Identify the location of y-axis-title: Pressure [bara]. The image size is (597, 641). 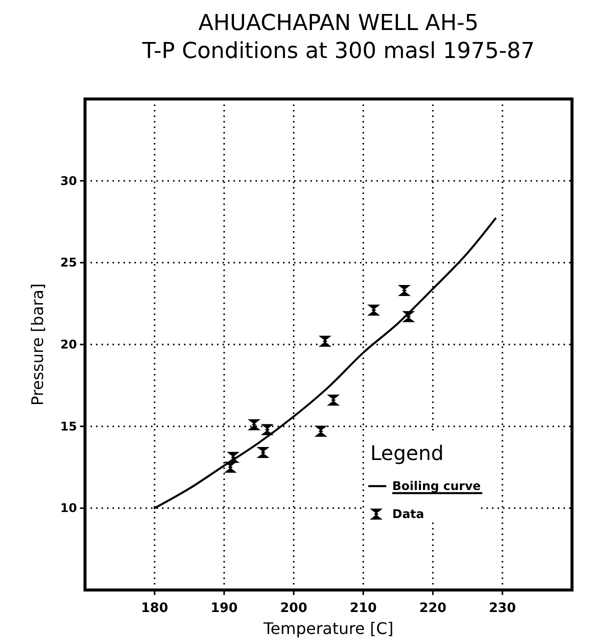
(37, 344).